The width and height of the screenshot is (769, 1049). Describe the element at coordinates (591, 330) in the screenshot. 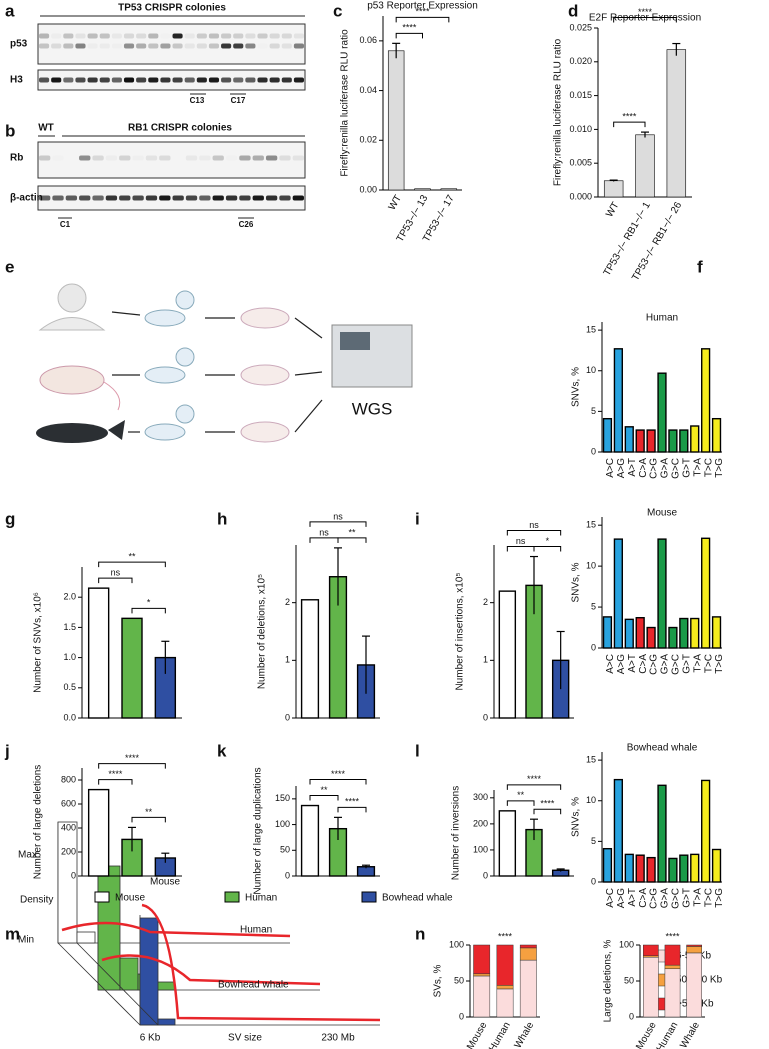

I see `y-tick-label: 15` at that location.